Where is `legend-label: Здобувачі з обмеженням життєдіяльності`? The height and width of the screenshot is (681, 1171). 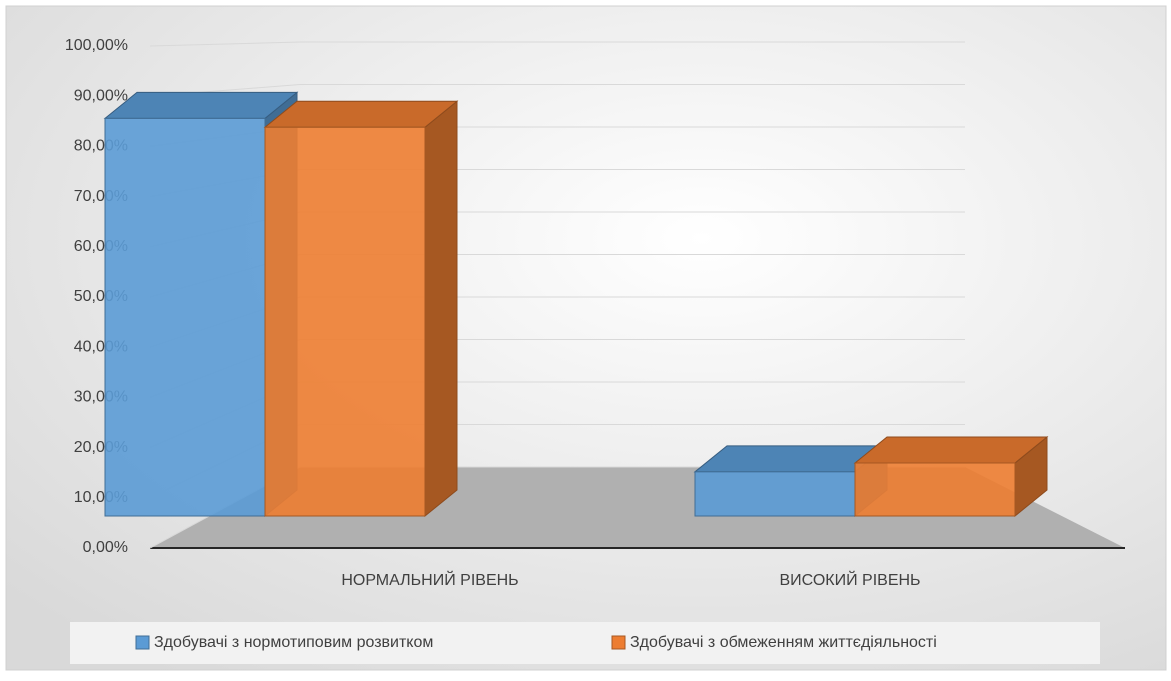 legend-label: Здобувачі з обмеженням життєдіяльності is located at coordinates (783, 642).